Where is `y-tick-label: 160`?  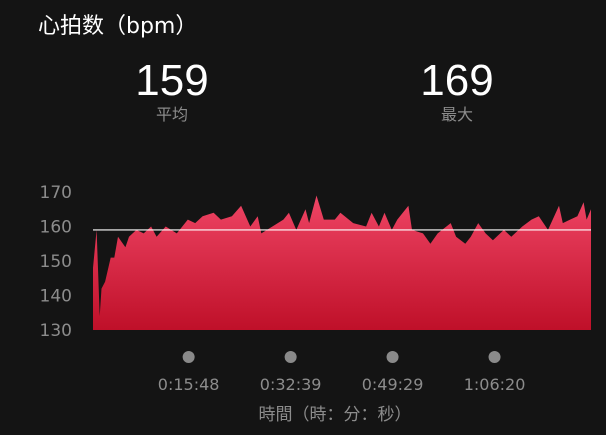
y-tick-label: 160 is located at coordinates (56, 228).